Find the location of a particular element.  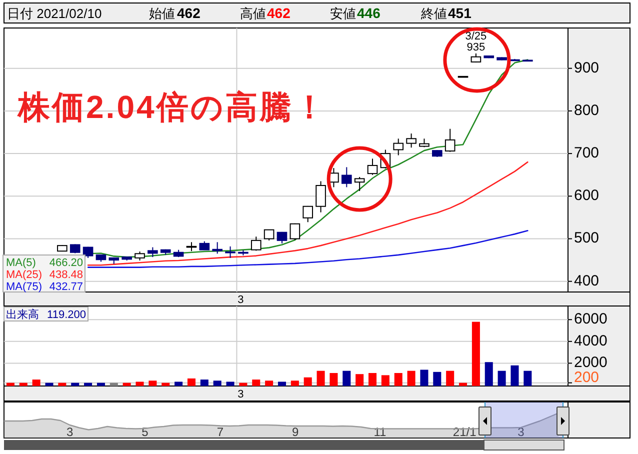

x-tick-label: 9 is located at coordinates (296, 432).